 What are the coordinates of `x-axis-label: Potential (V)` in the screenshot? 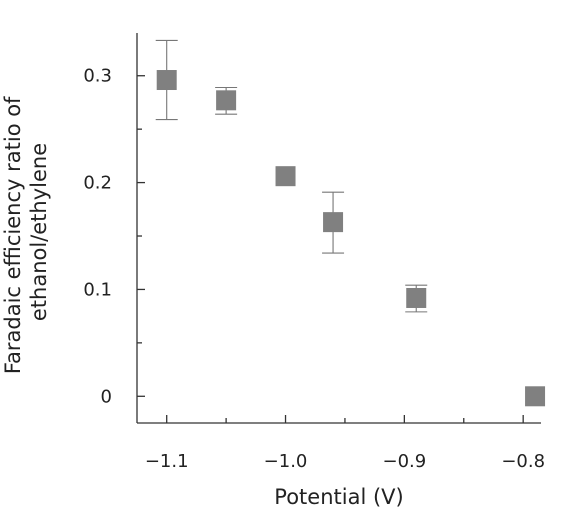 It's located at (338, 497).